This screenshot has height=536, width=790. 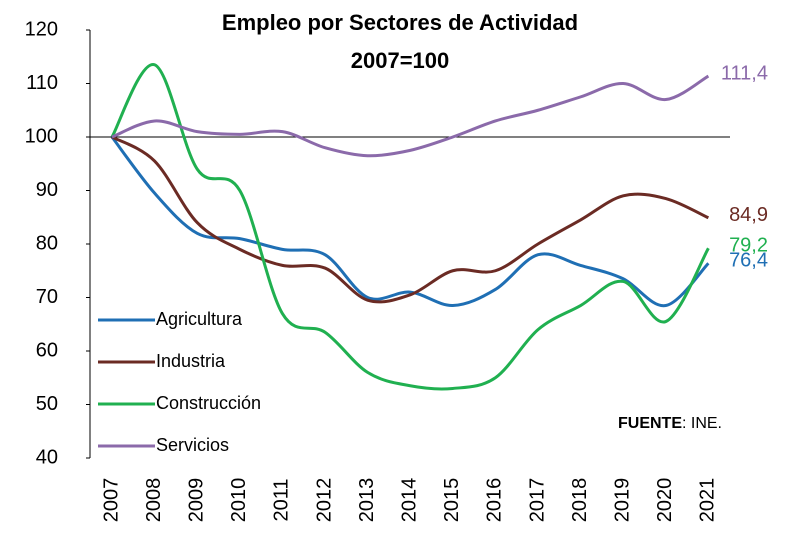 What do you see at coordinates (409, 500) in the screenshot?
I see `x-tick-label: 2014` at bounding box center [409, 500].